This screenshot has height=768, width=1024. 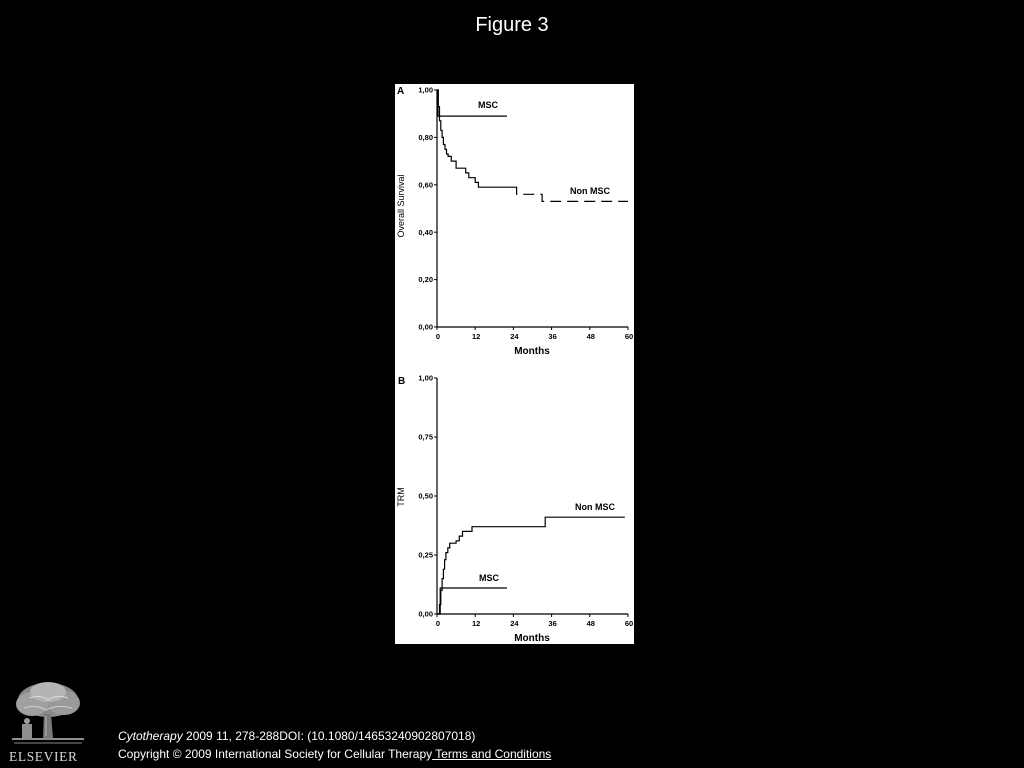 I want to click on y-axis-title: Overall Survival, so click(x=401, y=205).